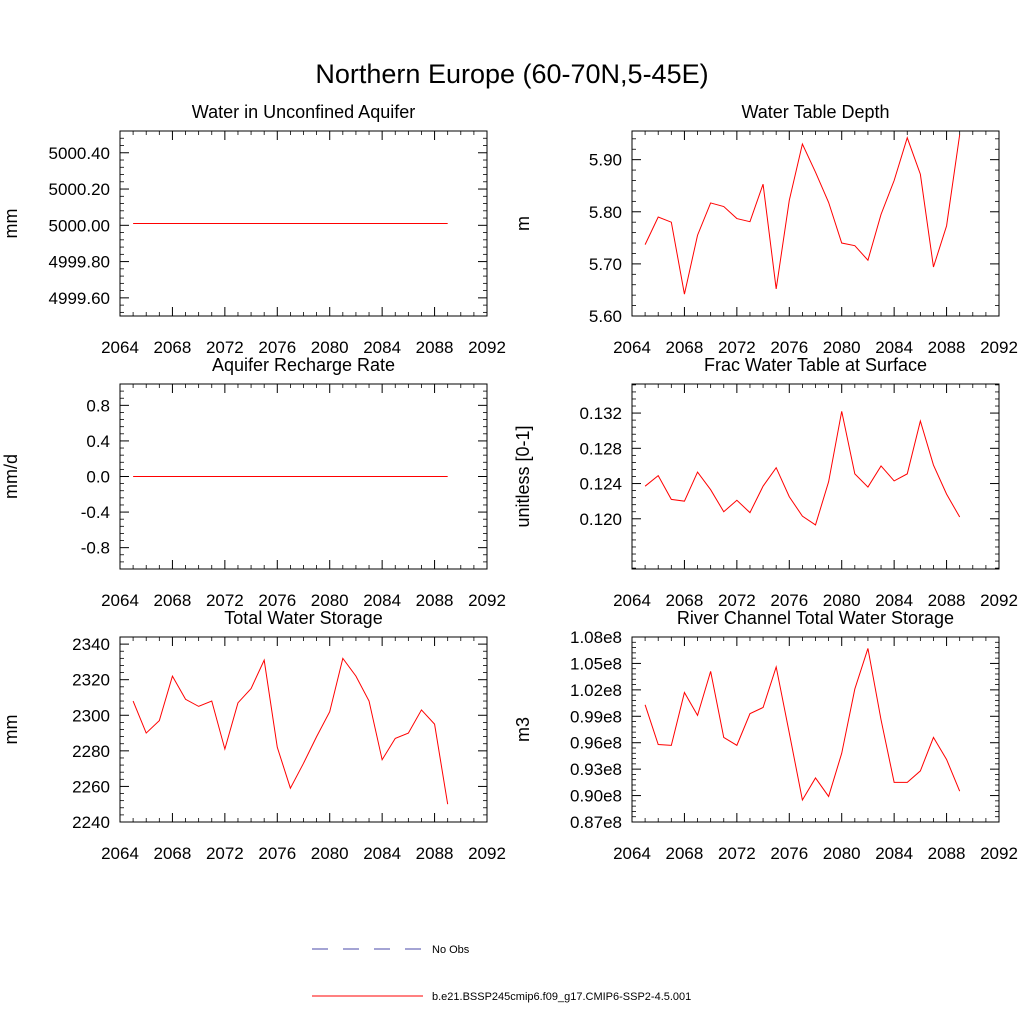 The image size is (1024, 1024). I want to click on y-tick-label: 2240, so click(91, 822).